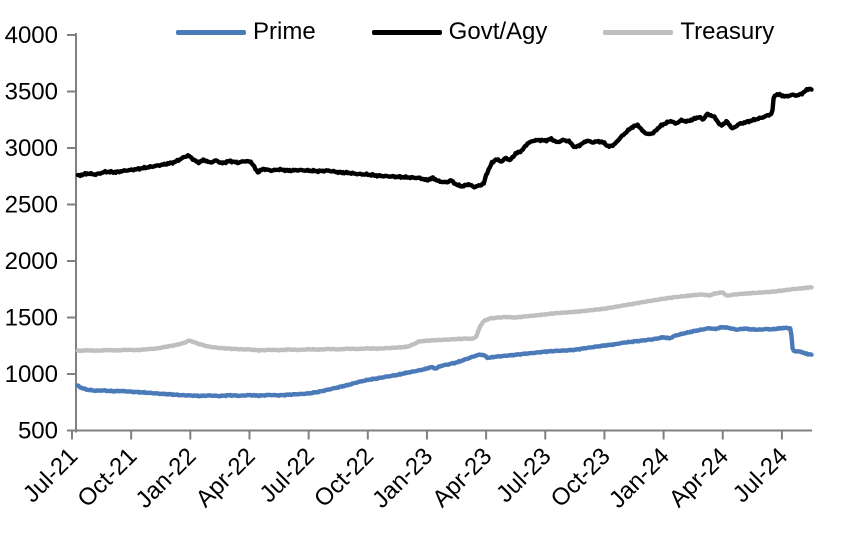  What do you see at coordinates (284, 31) in the screenshot?
I see `legend-label-prime: Prime` at bounding box center [284, 31].